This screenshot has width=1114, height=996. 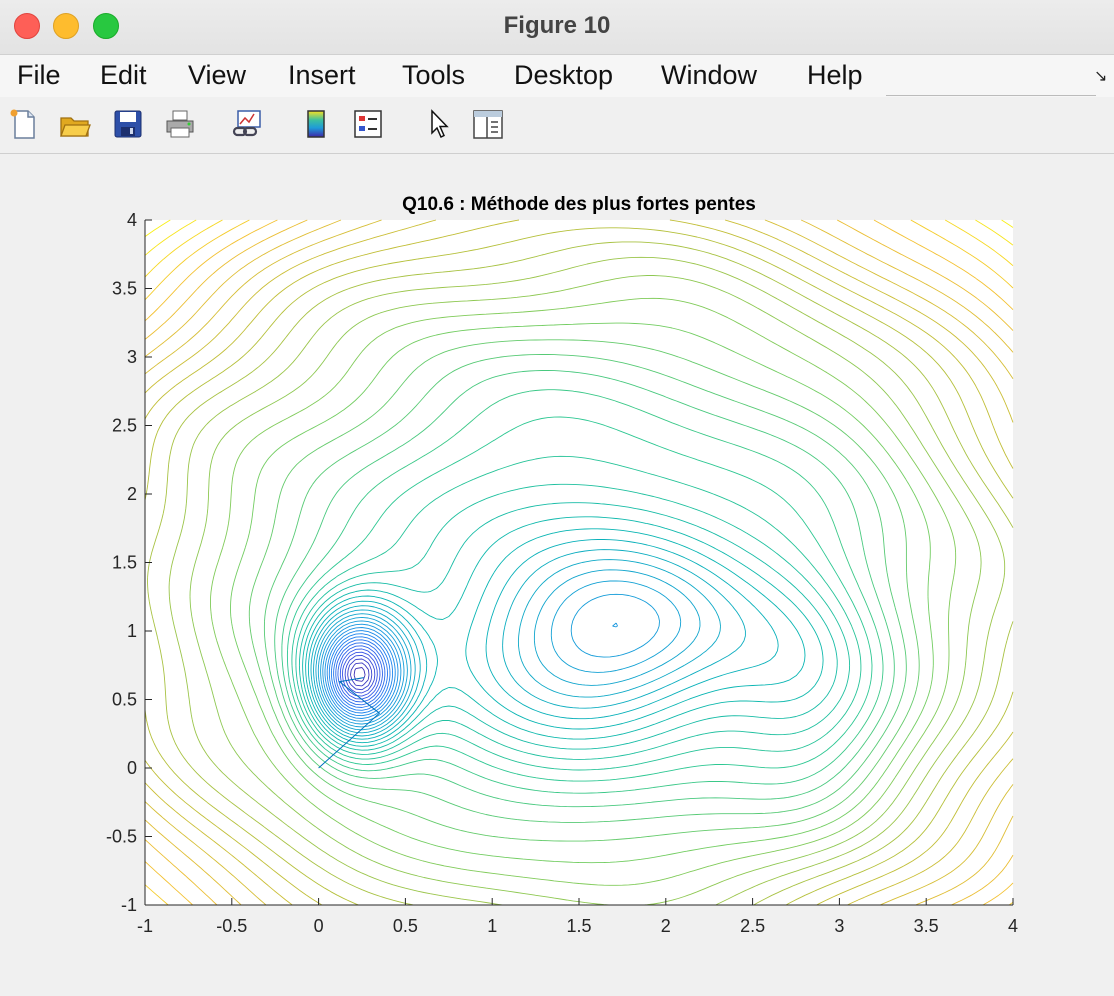 What do you see at coordinates (39, 75) in the screenshot?
I see `menu-file: File` at bounding box center [39, 75].